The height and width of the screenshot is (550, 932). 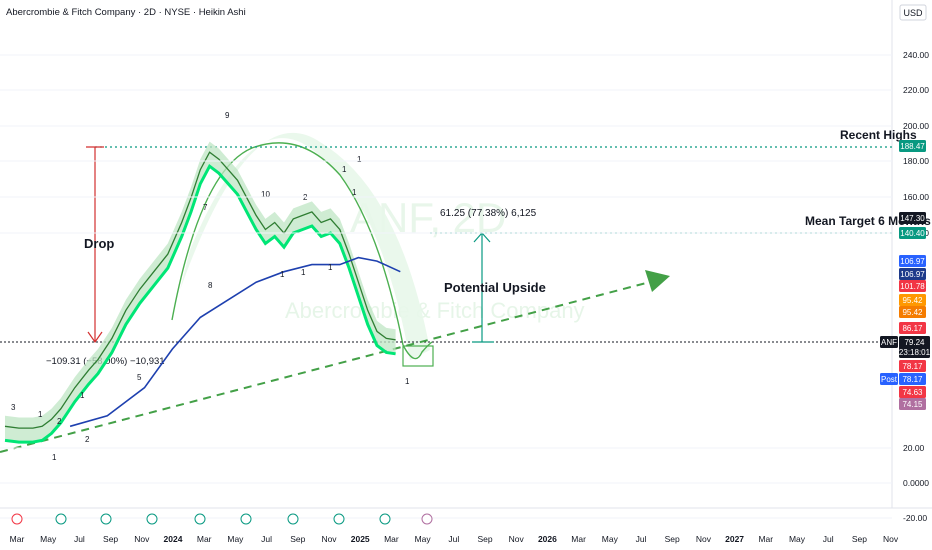 I want to click on upside-measure-label: 61.25 (77.38%) 6,125, so click(x=488, y=213).